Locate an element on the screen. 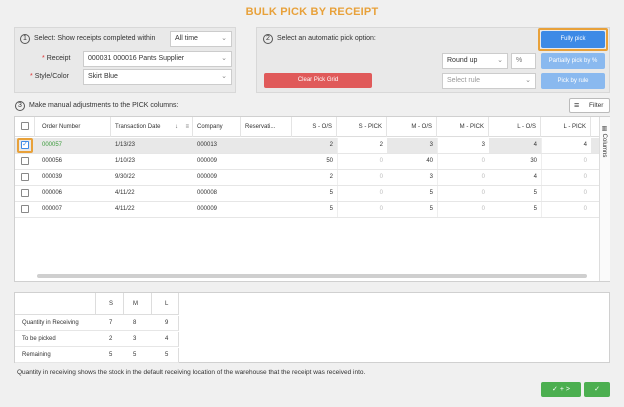 The height and width of the screenshot is (407, 624). save-label: ✓ is located at coordinates (597, 389).